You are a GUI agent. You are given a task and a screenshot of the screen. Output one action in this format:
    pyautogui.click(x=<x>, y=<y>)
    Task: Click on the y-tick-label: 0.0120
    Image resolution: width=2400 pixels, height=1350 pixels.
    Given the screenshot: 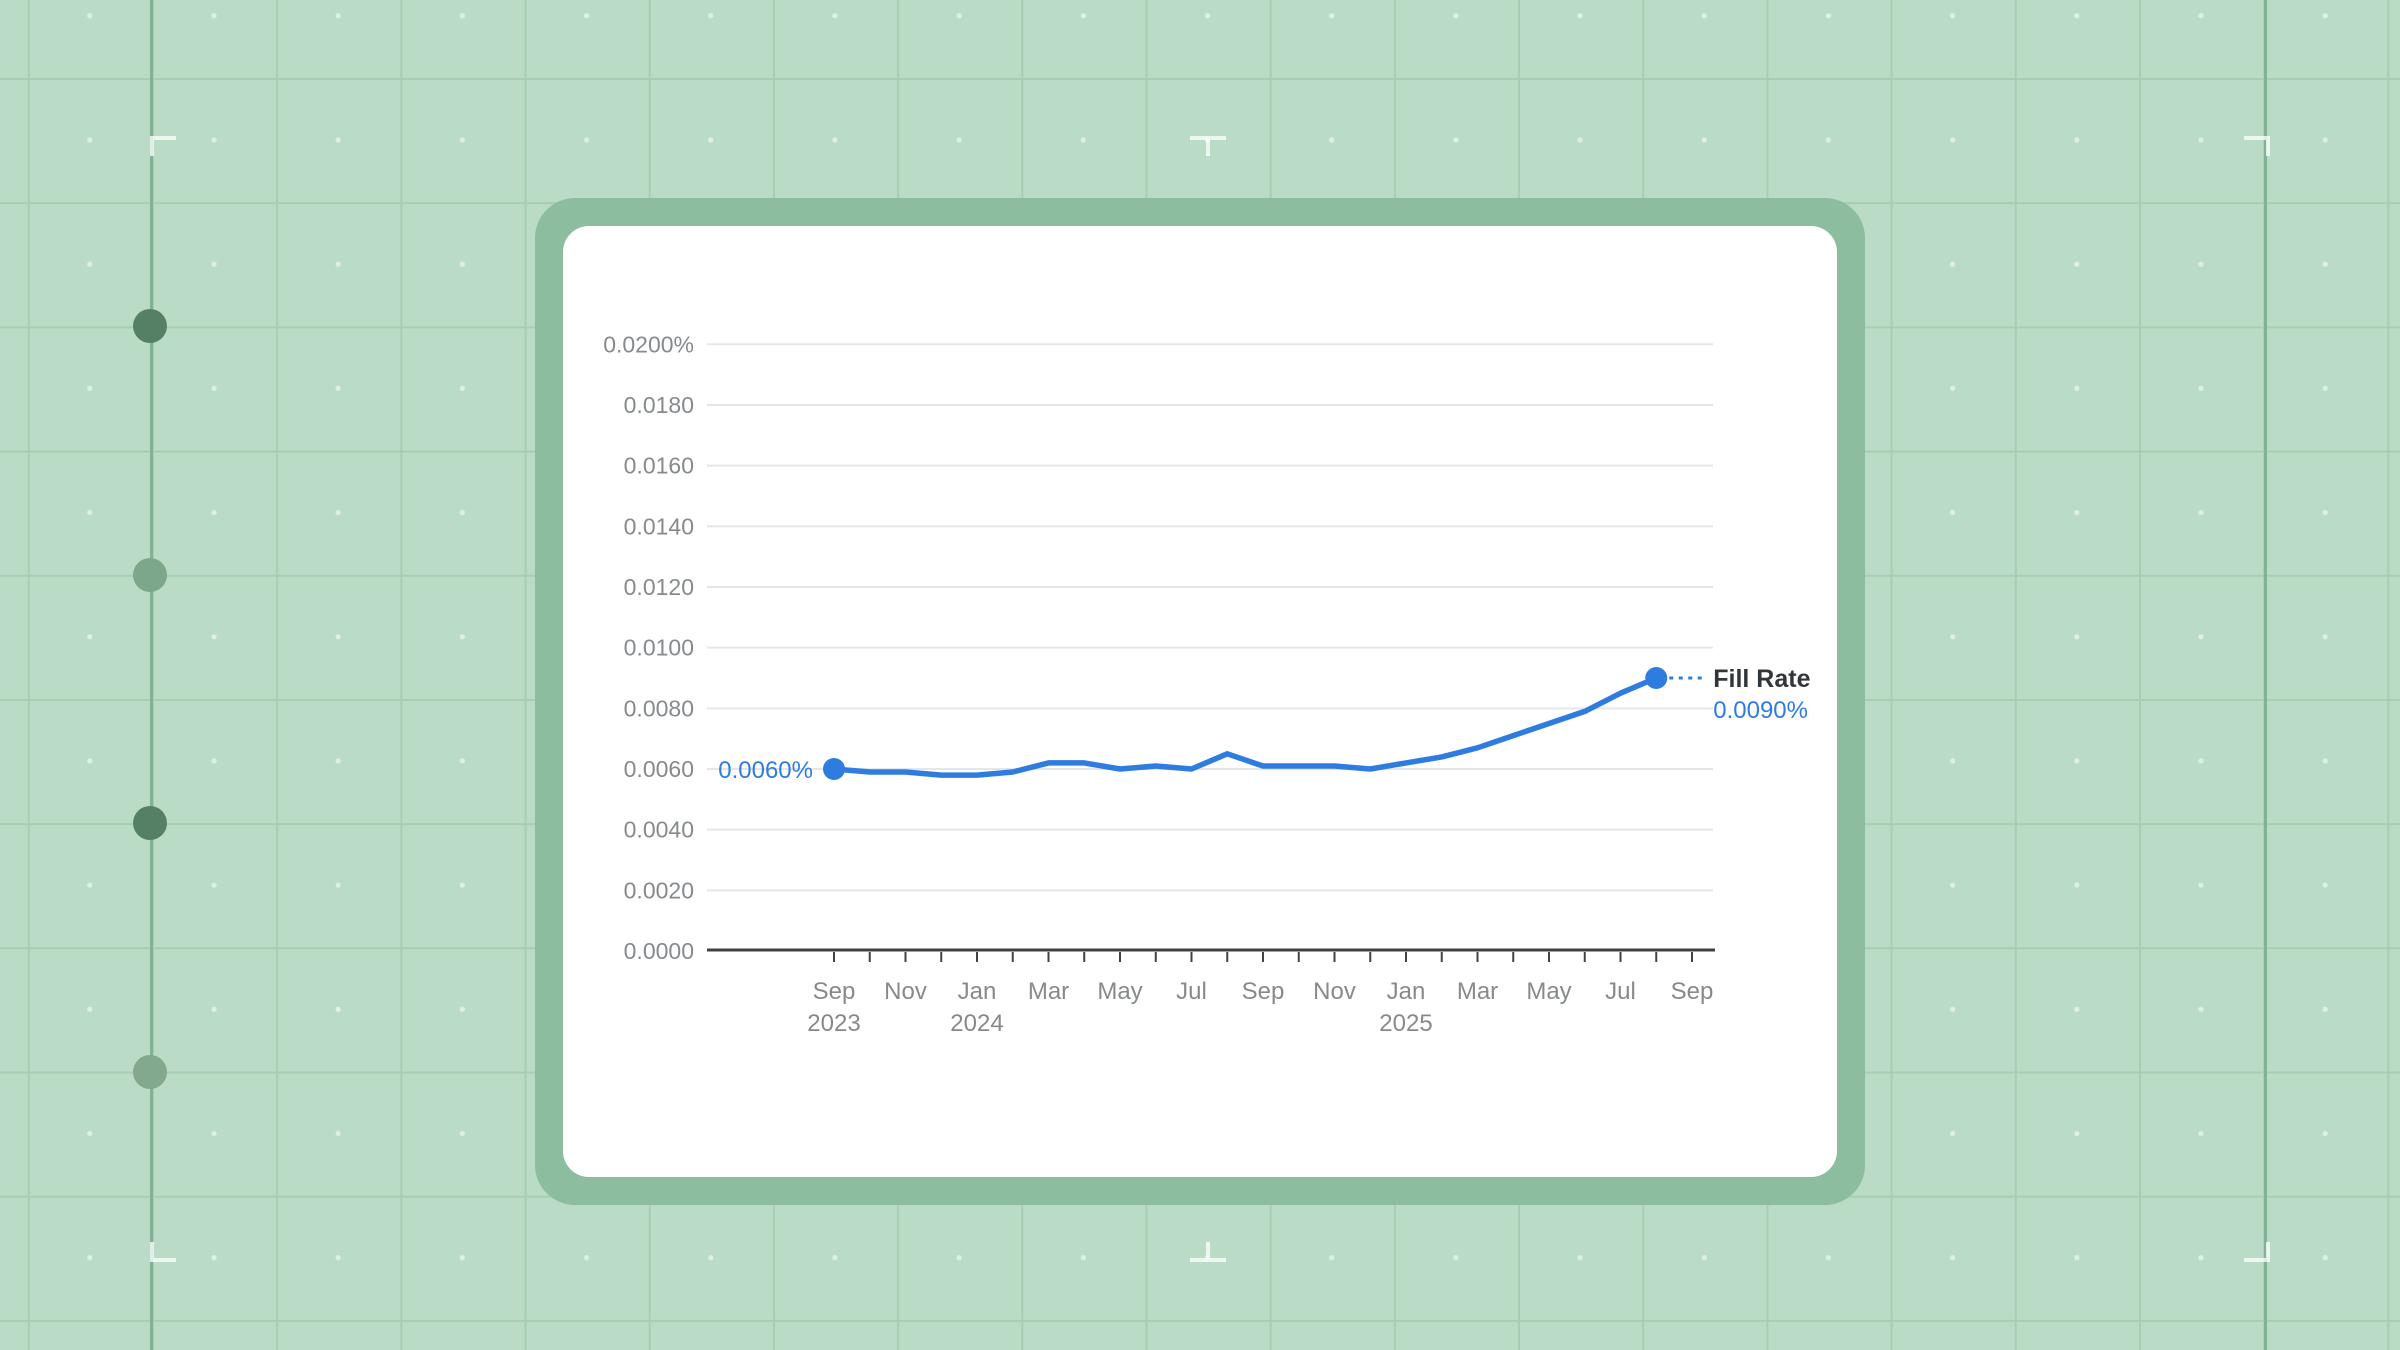 What is the action you would take?
    pyautogui.click(x=659, y=587)
    